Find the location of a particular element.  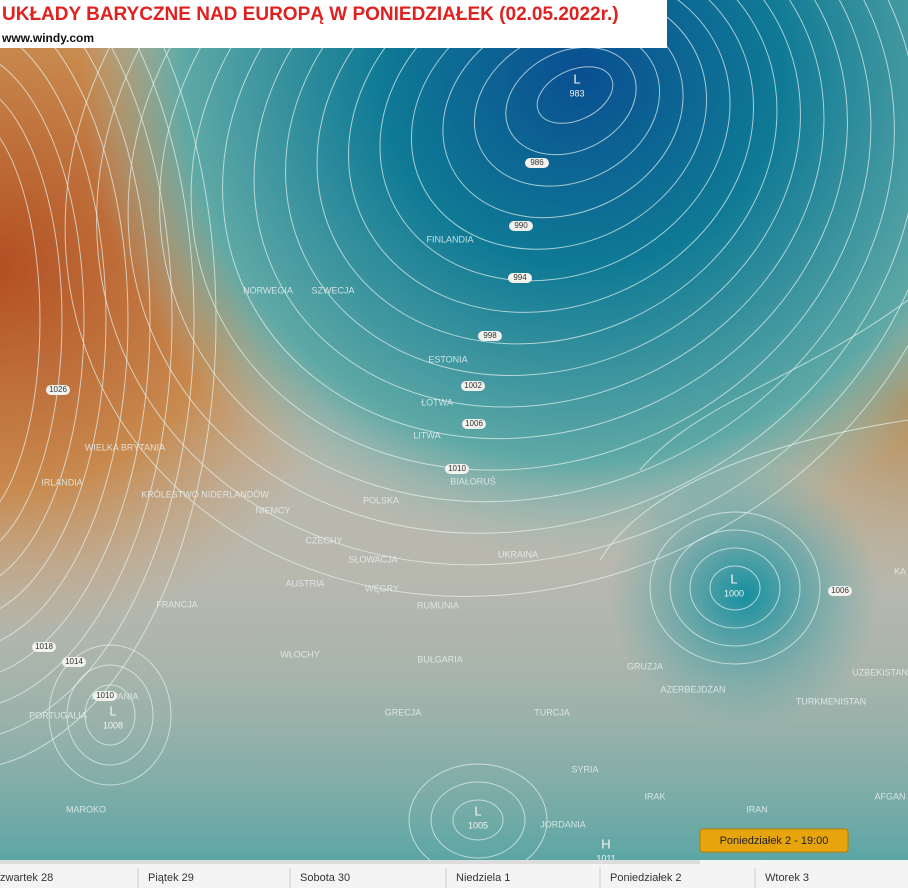

isobar-label: 990 is located at coordinates (521, 225).